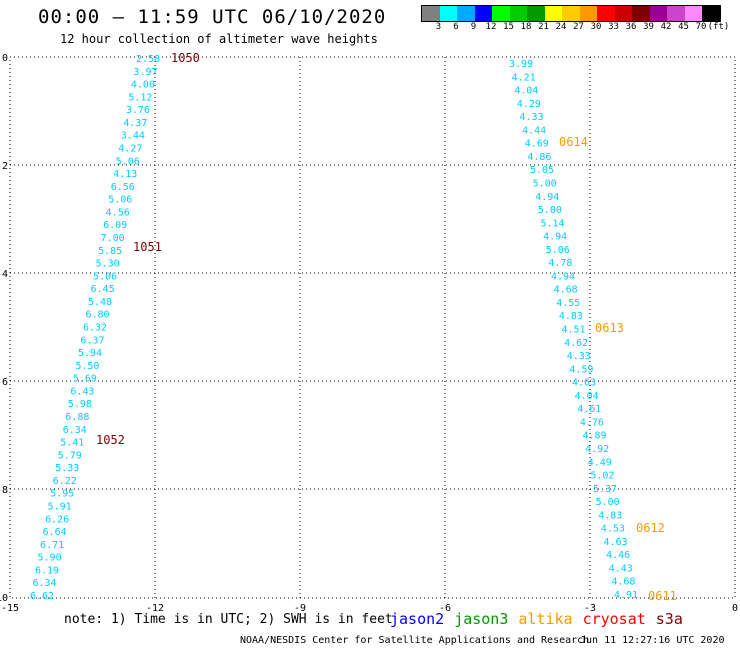 The image size is (740, 650). What do you see at coordinates (125, 174) in the screenshot?
I see `wave-height-label: 4.13` at bounding box center [125, 174].